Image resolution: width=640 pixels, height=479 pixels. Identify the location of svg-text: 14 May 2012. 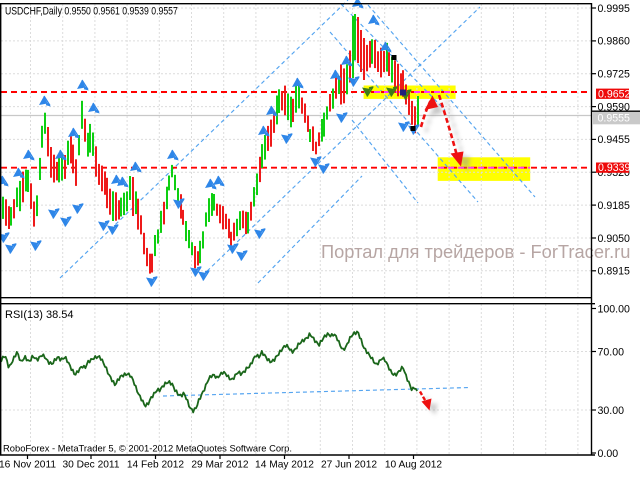
(284, 465).